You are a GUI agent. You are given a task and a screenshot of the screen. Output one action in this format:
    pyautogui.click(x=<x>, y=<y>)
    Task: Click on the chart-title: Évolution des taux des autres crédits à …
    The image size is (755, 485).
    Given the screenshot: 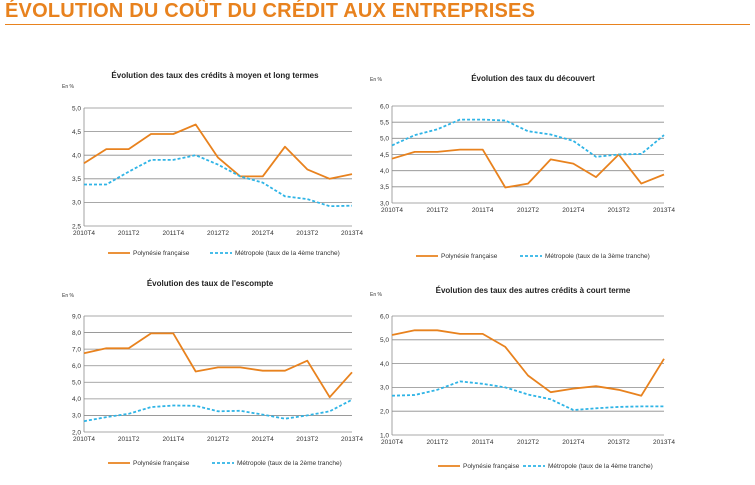 What is the action you would take?
    pyautogui.click(x=533, y=290)
    